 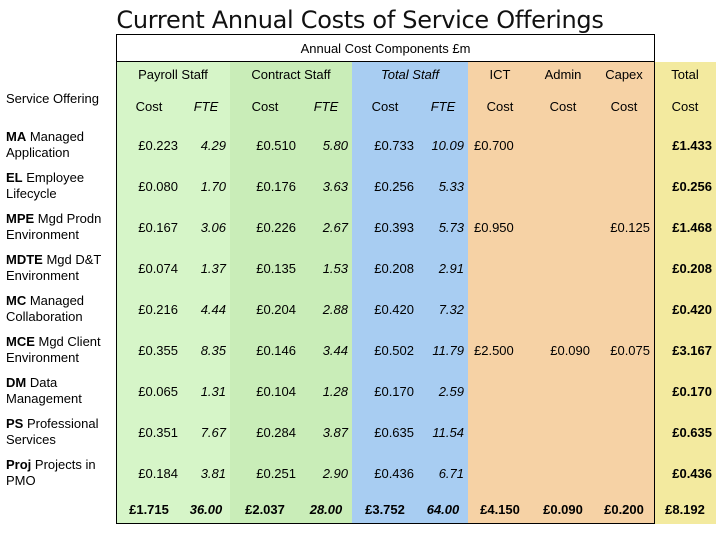 I want to click on table-cell: £0.216, so click(x=149, y=309).